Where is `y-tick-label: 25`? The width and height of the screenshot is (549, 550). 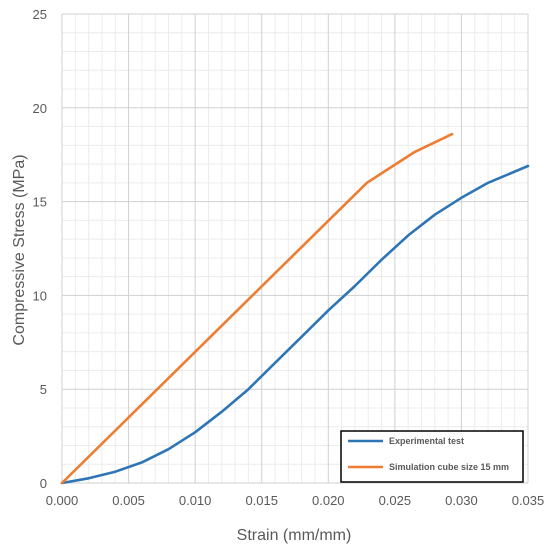 y-tick-label: 25 is located at coordinates (40, 14).